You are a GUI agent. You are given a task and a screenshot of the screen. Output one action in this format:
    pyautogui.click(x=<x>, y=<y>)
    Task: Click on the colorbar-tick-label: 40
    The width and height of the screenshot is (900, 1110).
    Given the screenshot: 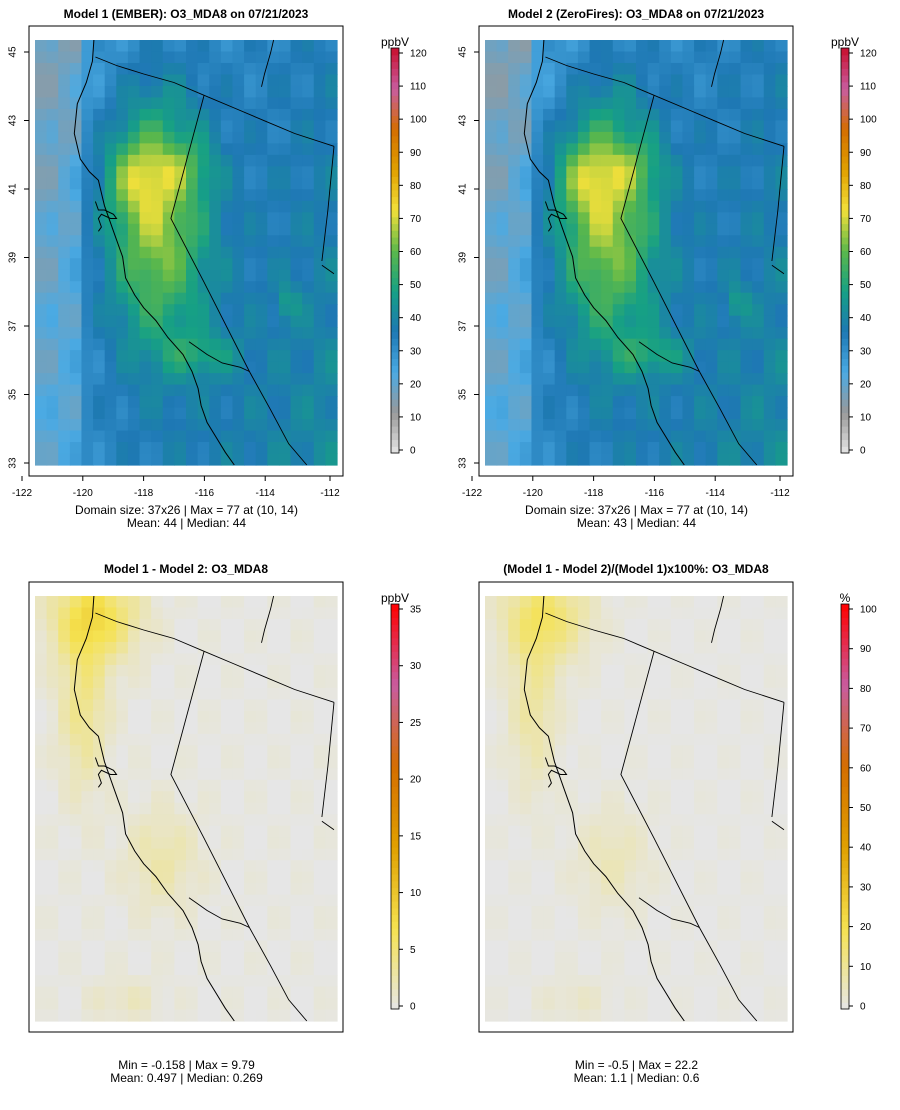 What is the action you would take?
    pyautogui.click(x=416, y=318)
    